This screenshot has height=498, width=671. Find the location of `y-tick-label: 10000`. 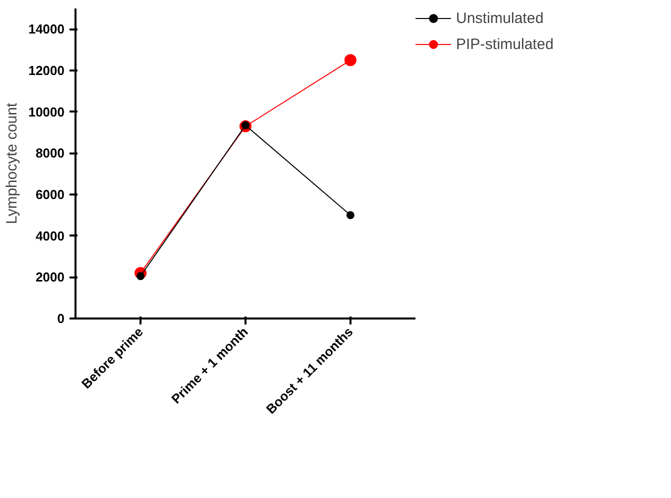

y-tick-label: 10000 is located at coordinates (46, 112).